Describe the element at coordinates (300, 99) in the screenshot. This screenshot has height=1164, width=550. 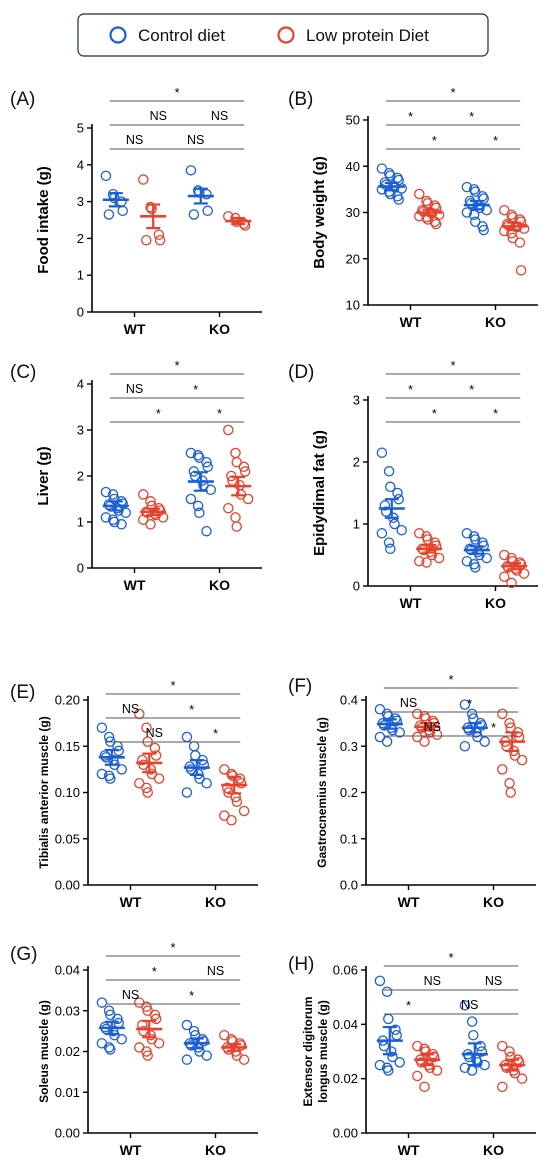
I see `panel-letter: (B)` at that location.